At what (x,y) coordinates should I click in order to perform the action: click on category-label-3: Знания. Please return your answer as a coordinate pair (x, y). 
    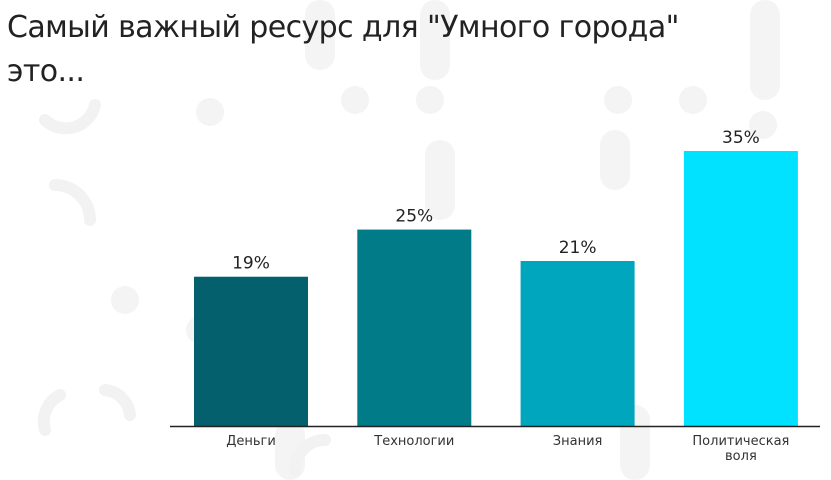
    Looking at the image, I should click on (578, 441).